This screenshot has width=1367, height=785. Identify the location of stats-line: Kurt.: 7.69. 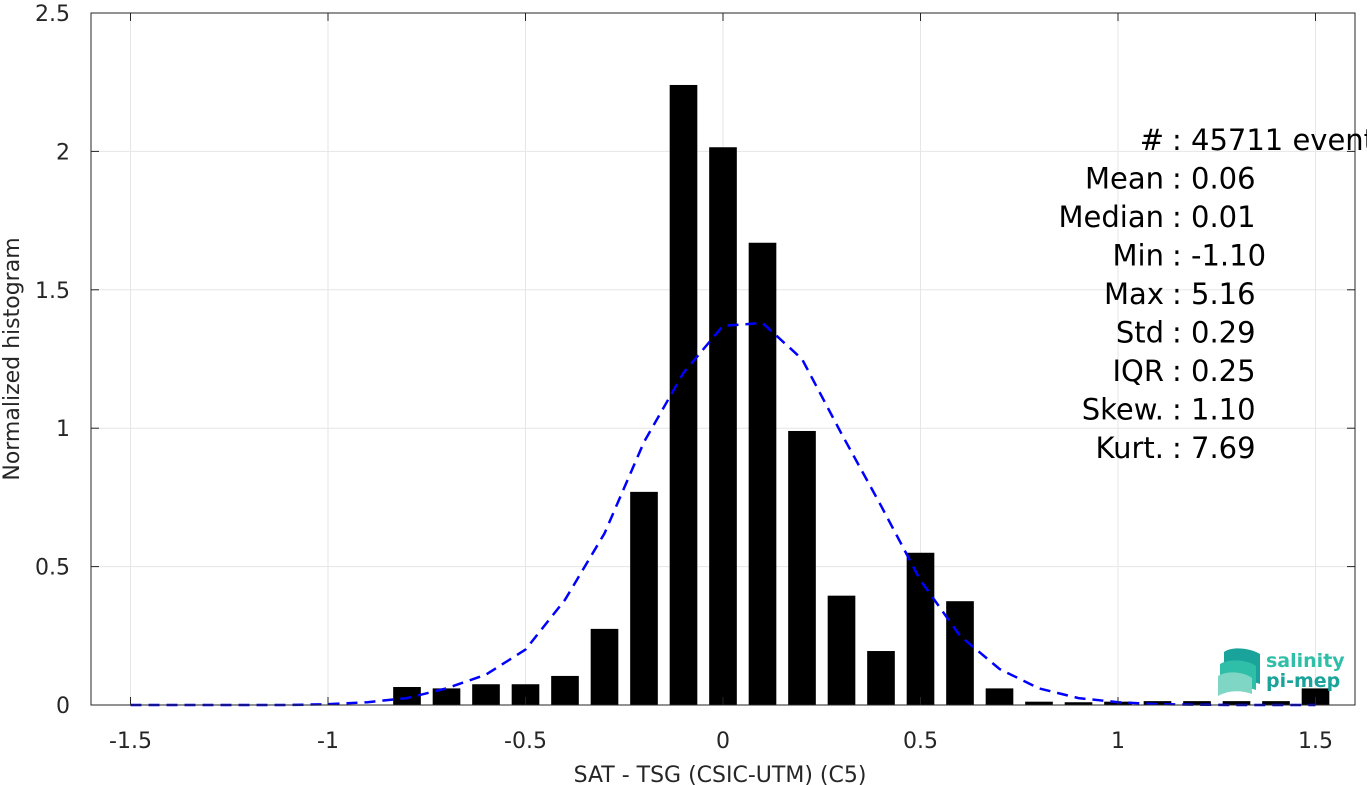
(1176, 448).